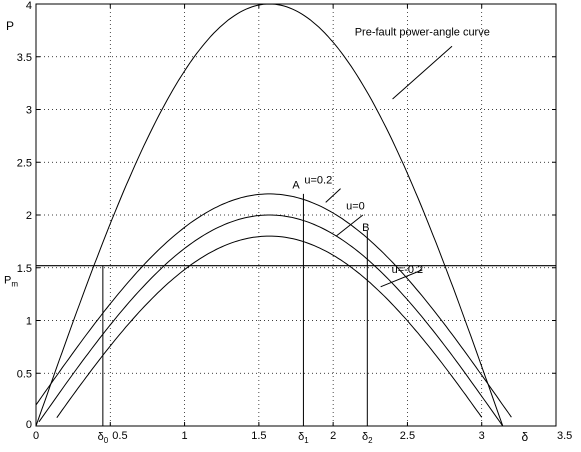  I want to click on delta-label-d1: δ1, so click(303, 438).